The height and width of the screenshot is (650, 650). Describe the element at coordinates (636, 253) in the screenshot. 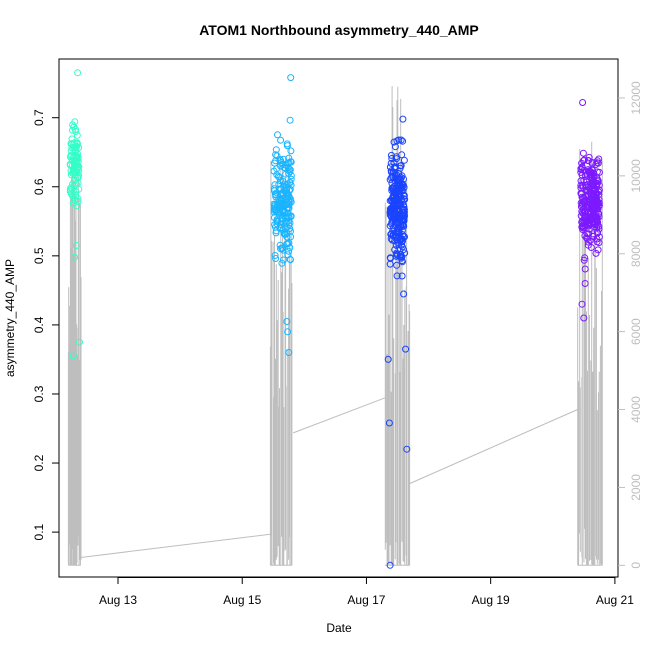

I see `y-right-tick-label: 8000` at that location.